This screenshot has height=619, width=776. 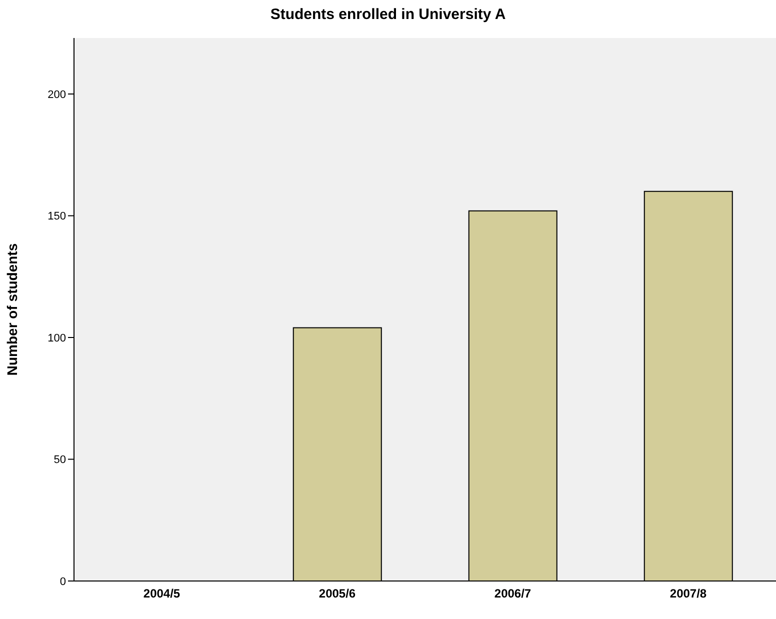 What do you see at coordinates (388, 14) in the screenshot?
I see `chart-title: Students enrolled in University A` at bounding box center [388, 14].